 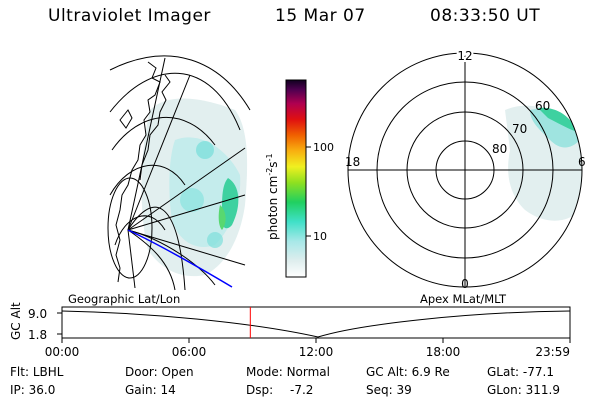 I want to click on timeline-xtick-0: 00:00, so click(x=62, y=352).